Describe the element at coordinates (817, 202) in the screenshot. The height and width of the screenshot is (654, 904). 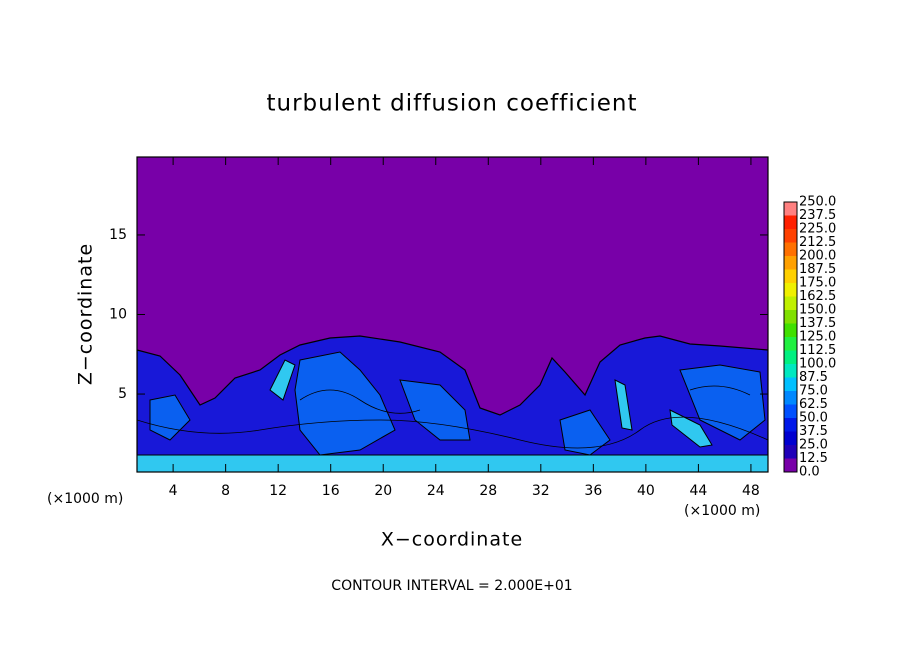
I see `colorbar-label: 250.0` at that location.